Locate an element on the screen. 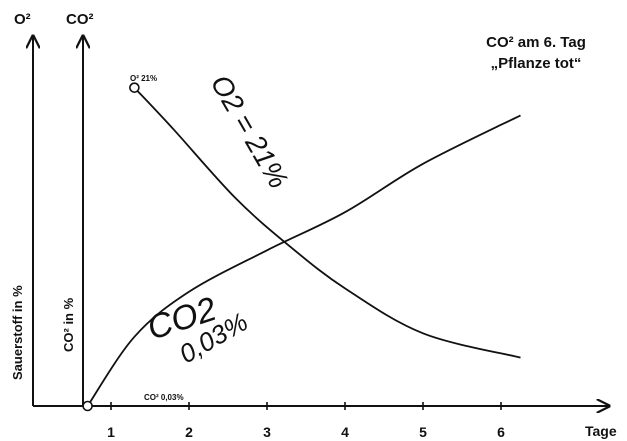  x-tick-label: 1 is located at coordinates (111, 432).